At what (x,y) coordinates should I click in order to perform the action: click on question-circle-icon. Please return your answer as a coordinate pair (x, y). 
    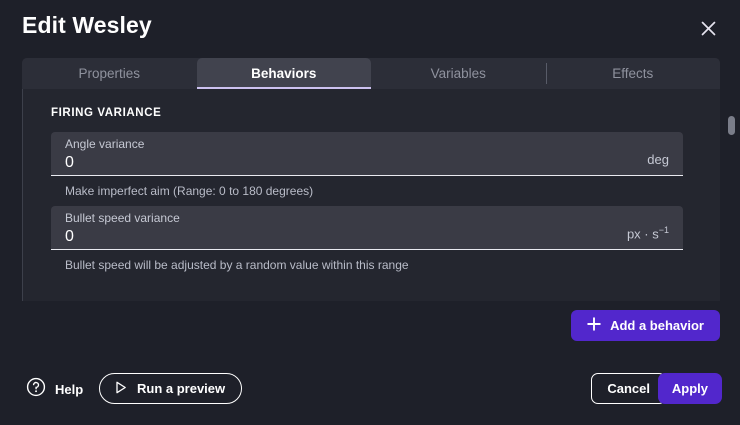
    Looking at the image, I should click on (36, 389).